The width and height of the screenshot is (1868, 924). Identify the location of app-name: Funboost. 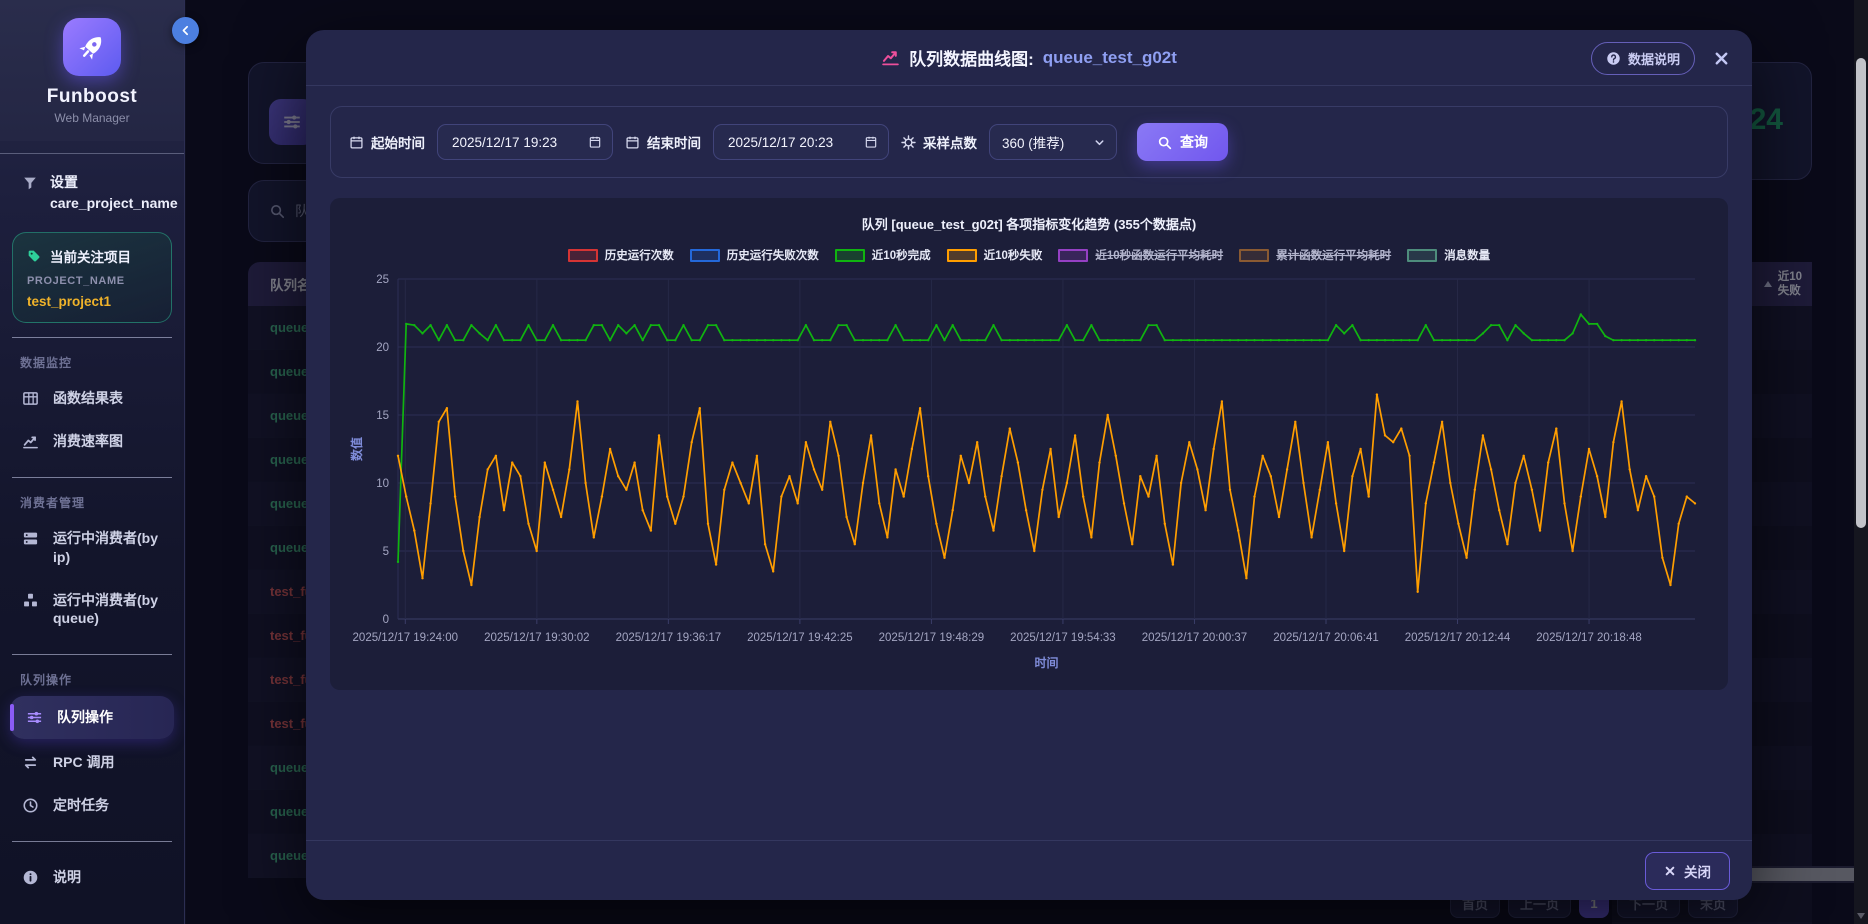
(92, 96).